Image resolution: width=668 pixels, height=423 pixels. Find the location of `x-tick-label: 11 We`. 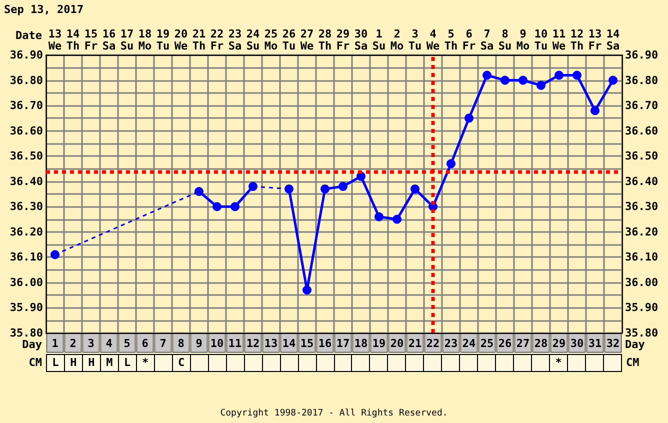

x-tick-label: 11 We is located at coordinates (559, 40).